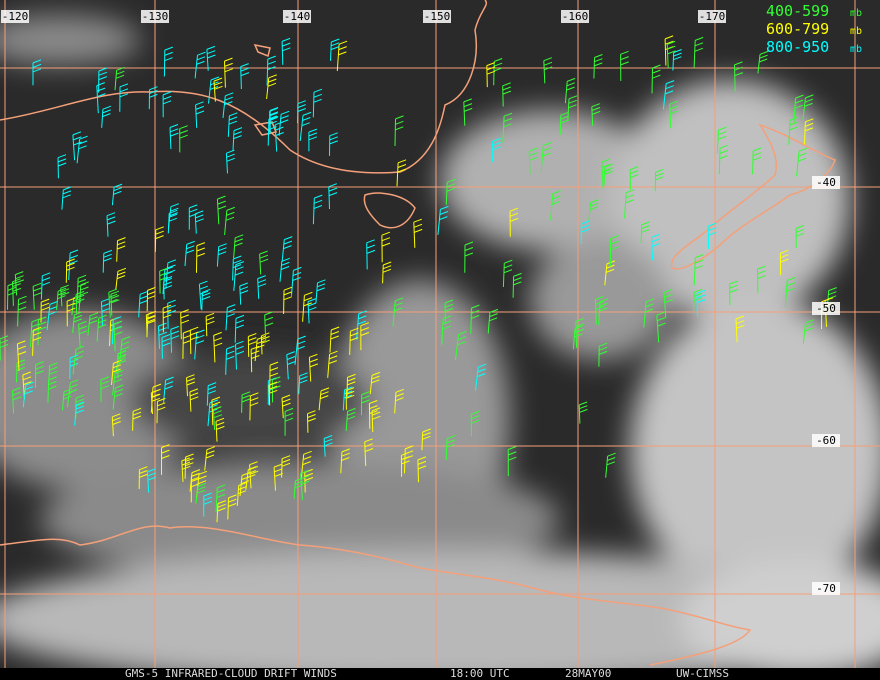  I want to click on legend: 400-599 mb 600-799 mb 800-950 mb, so click(814, 29).